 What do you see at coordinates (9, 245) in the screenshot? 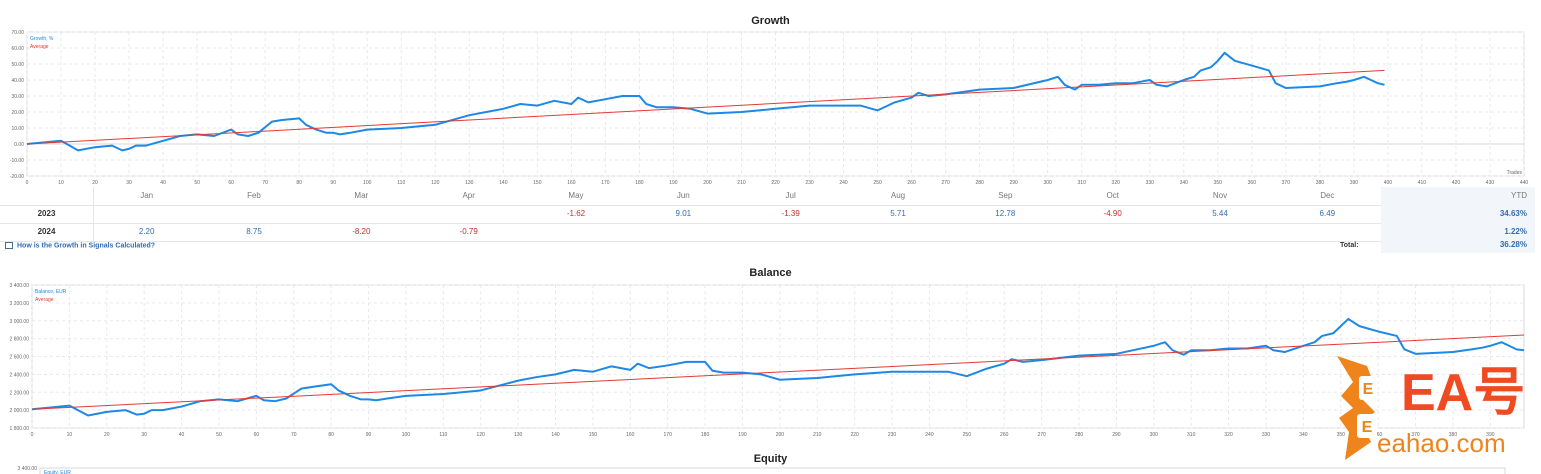
I see `list-icon` at bounding box center [9, 245].